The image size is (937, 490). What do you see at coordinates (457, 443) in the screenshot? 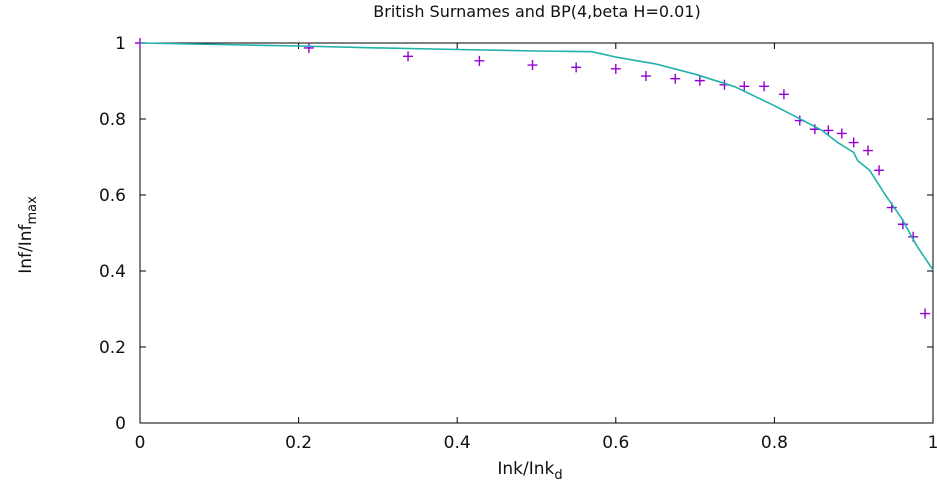
I see `x-tick-label: 0.4` at bounding box center [457, 443].